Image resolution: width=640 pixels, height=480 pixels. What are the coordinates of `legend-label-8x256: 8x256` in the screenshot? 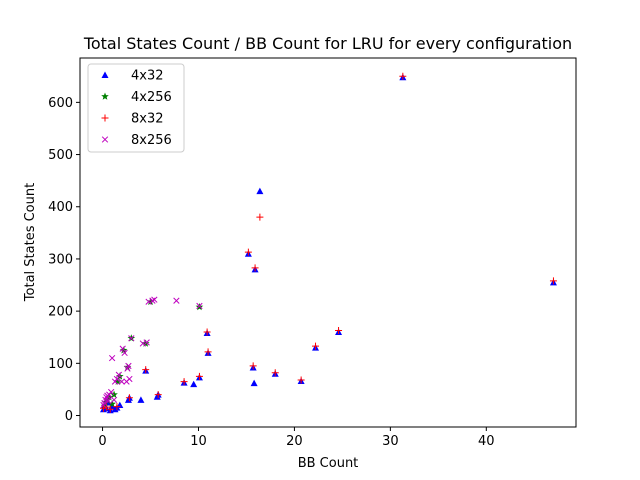 It's located at (151, 140).